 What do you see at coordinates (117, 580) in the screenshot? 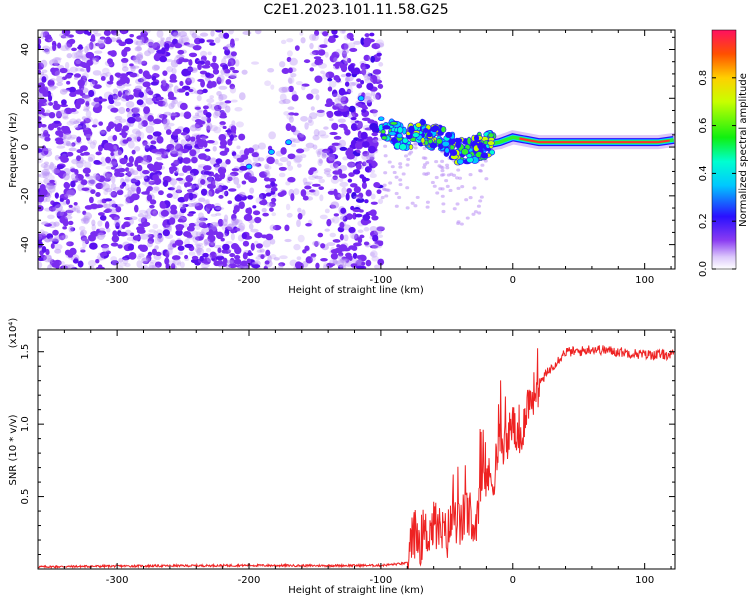
I see `x-tick-label: -300` at bounding box center [117, 580].